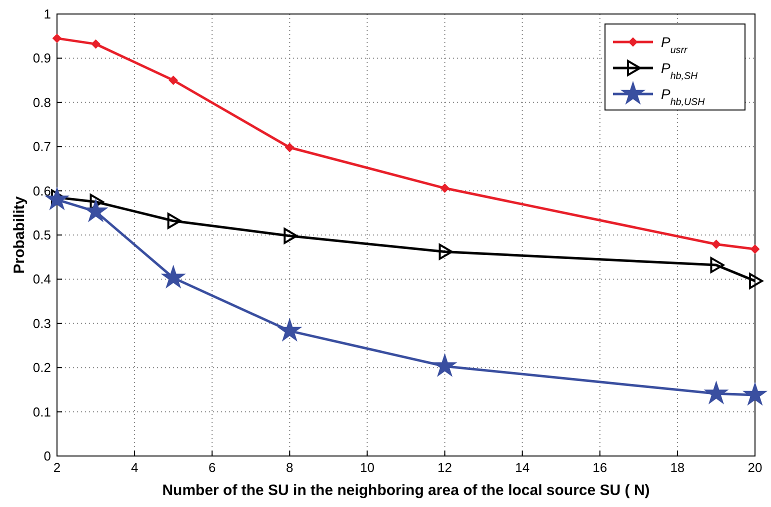 This screenshot has height=507, width=771. I want to click on y-tick-label: 0, so click(47, 456).